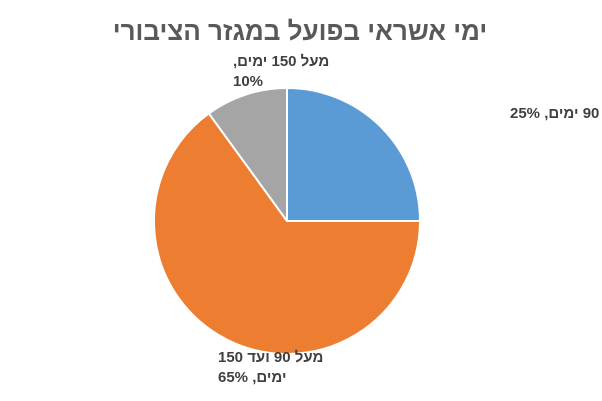  What do you see at coordinates (353, 154) in the screenshot?
I see `slice-up-to-90-days` at bounding box center [353, 154].